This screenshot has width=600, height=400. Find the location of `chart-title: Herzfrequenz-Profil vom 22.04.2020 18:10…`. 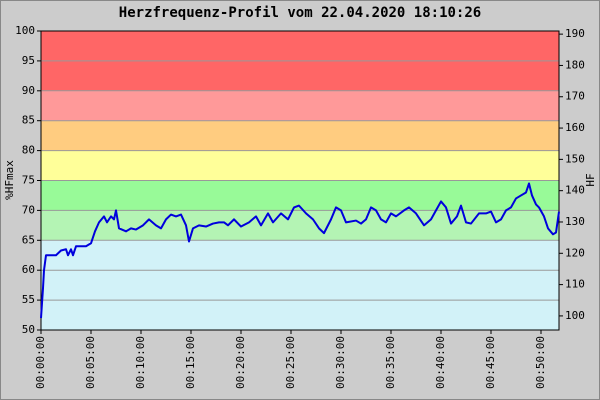

chart-title: Herzfrequenz-Profil vom 22.04.2020 18:10… is located at coordinates (300, 13).